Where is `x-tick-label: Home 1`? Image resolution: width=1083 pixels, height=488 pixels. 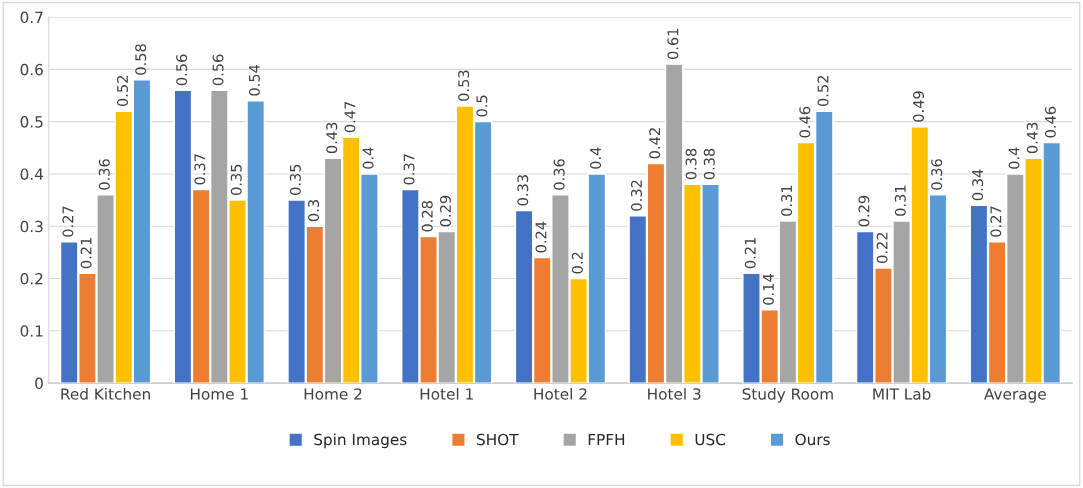 x-tick-label: Home 1 is located at coordinates (219, 394).